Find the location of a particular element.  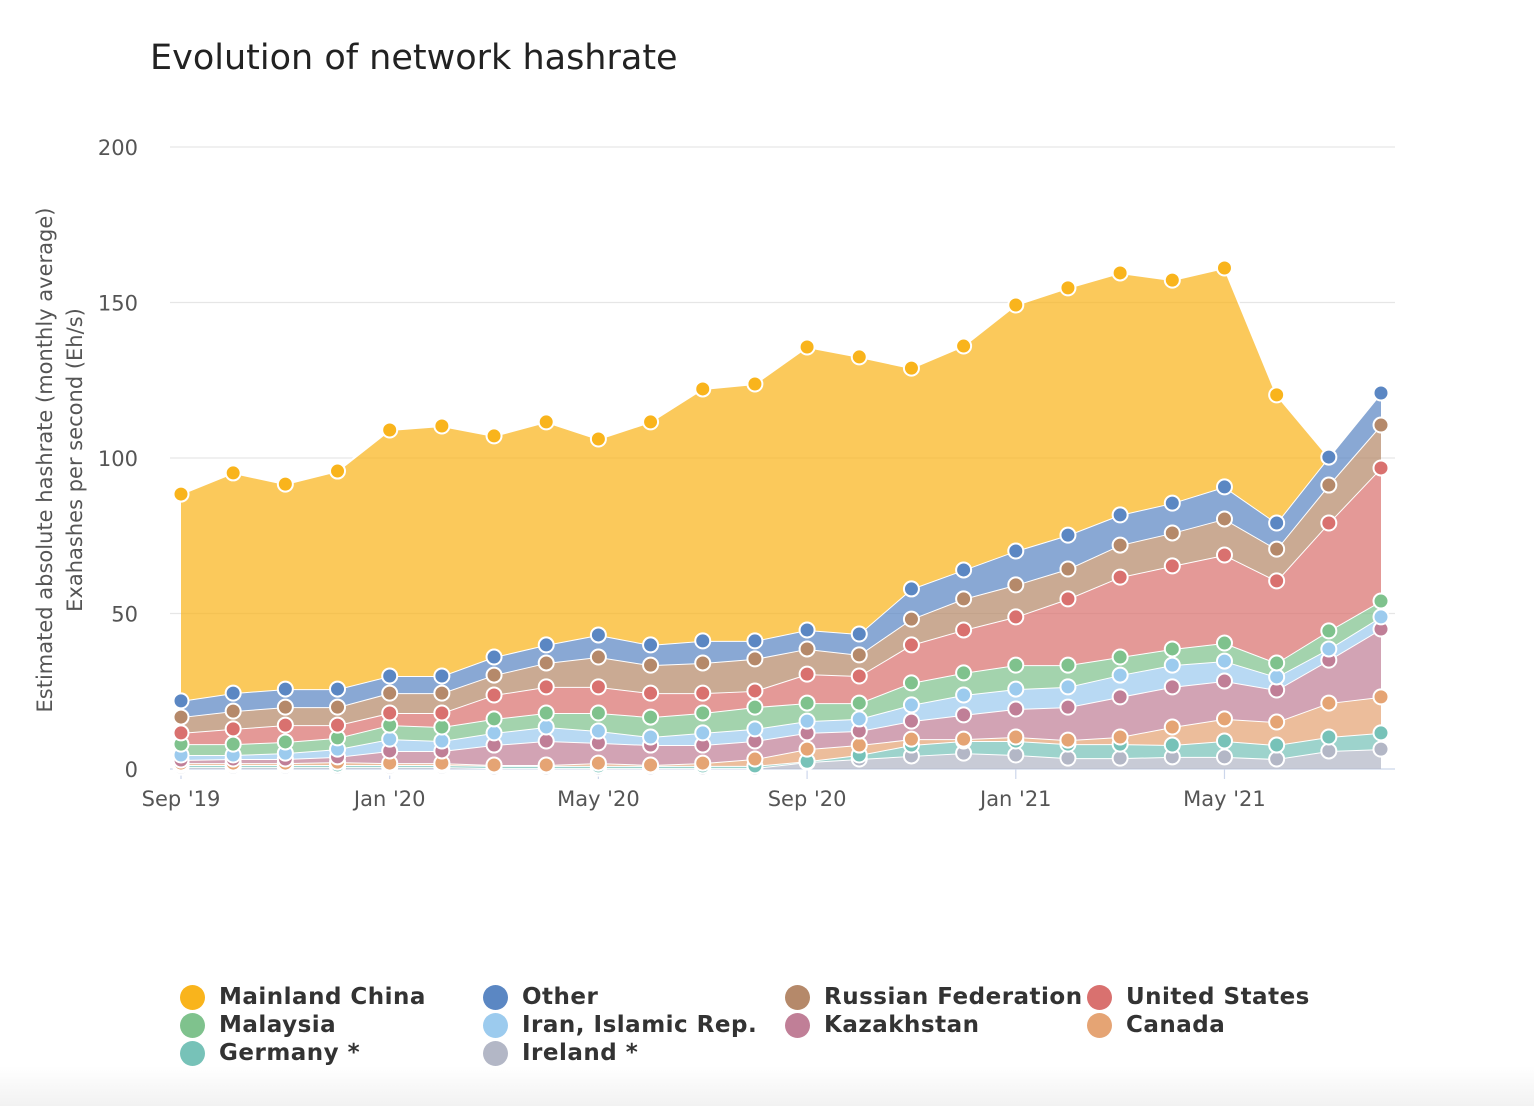

legend-item: Russian Federation is located at coordinates (936, 997).